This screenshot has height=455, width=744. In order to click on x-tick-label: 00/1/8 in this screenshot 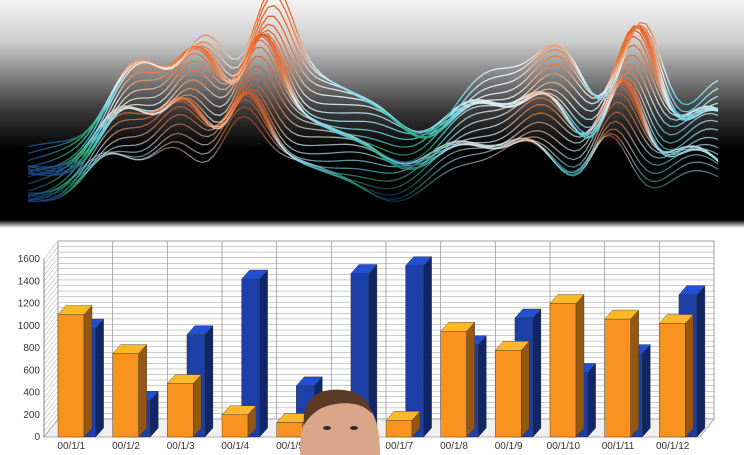, I will do `click(454, 446)`.